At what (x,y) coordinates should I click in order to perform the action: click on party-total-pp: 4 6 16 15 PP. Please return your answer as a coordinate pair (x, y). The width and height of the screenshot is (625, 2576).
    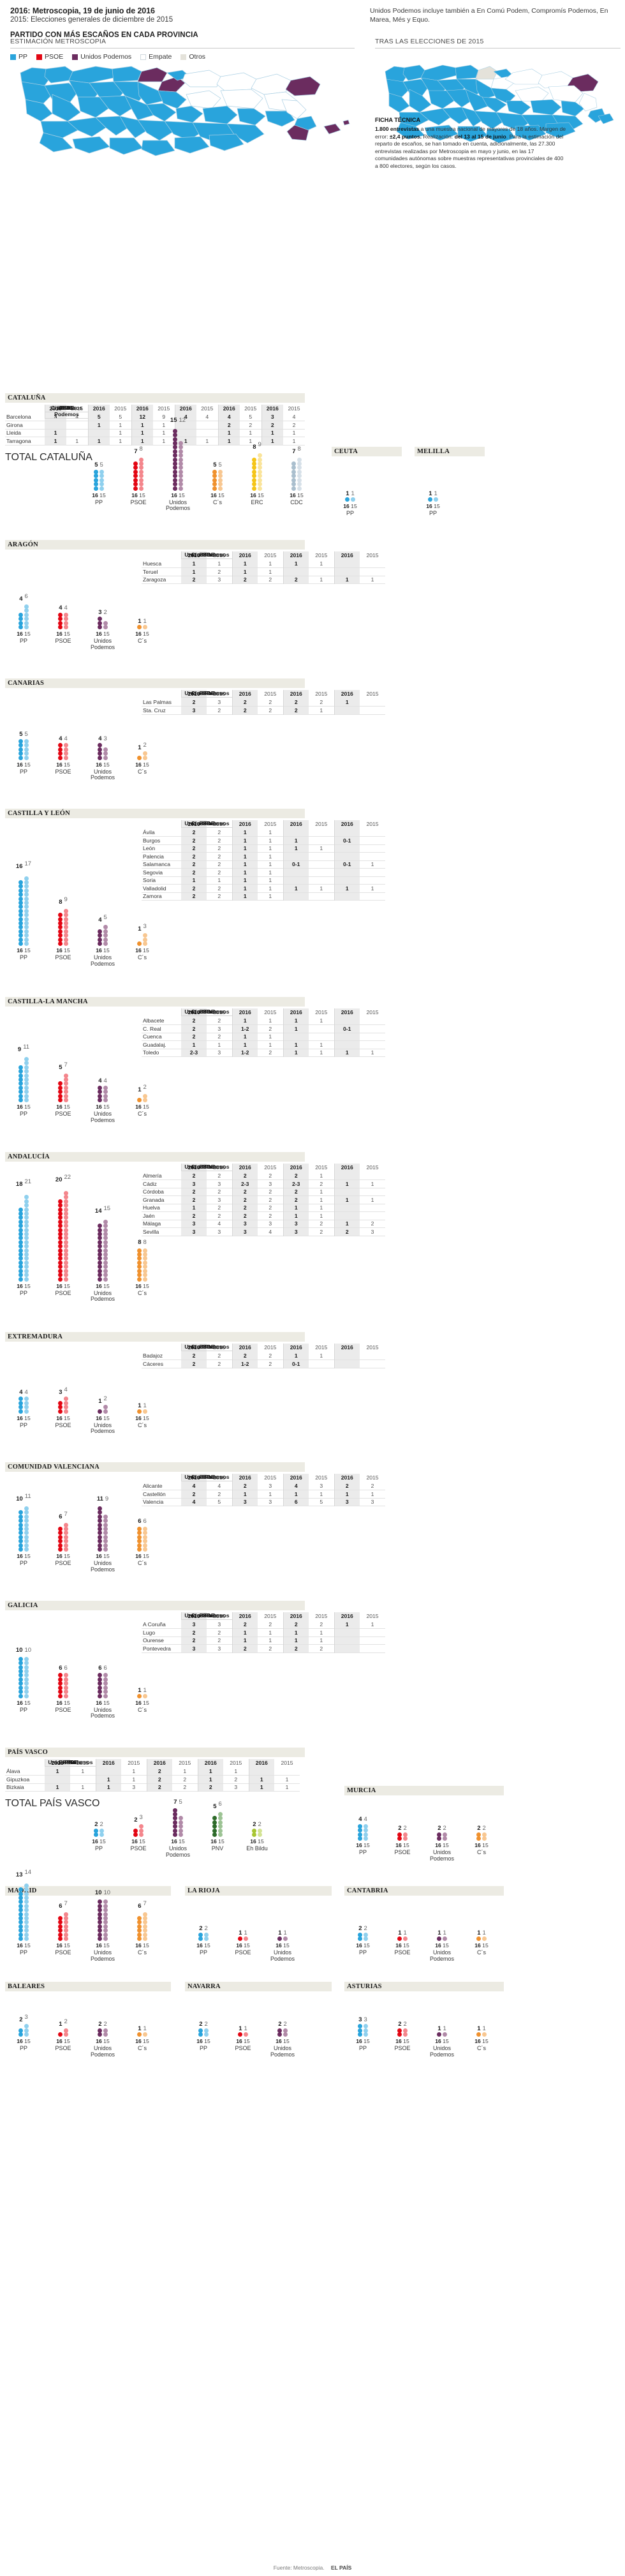
    Looking at the image, I should click on (23, 617).